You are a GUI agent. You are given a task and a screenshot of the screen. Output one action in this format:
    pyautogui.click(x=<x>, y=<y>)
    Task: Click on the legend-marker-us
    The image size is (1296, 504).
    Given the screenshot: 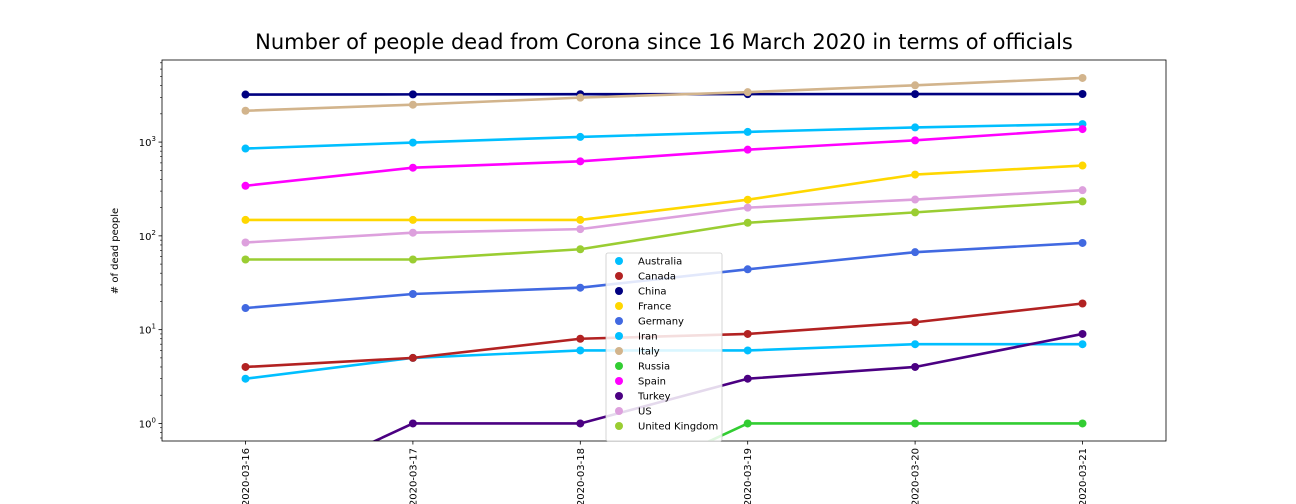 What is the action you would take?
    pyautogui.click(x=619, y=411)
    